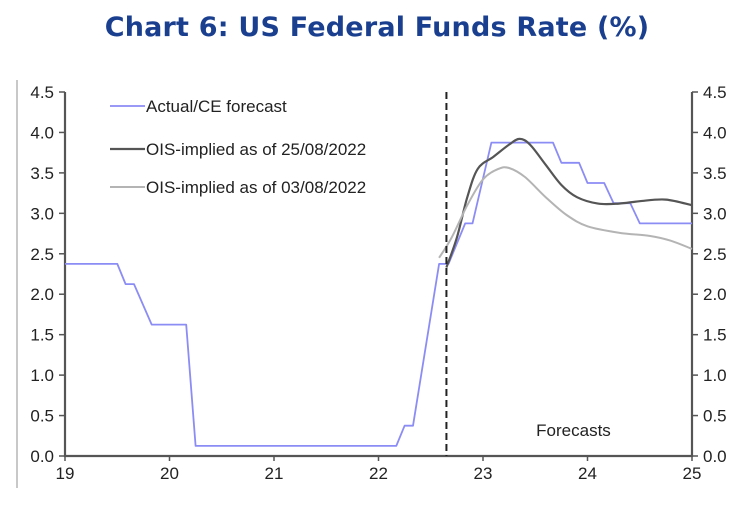 The width and height of the screenshot is (754, 514). I want to click on y-tick-label-left: 0.5, so click(42, 416).